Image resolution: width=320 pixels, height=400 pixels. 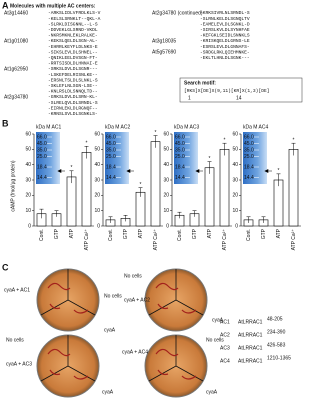 What do you see at coordinates (226, 91) in the screenshot?
I see `motif: [RKS]X[DE]X(9,11)[KR]X(1,3)[DE]` at bounding box center [226, 91].